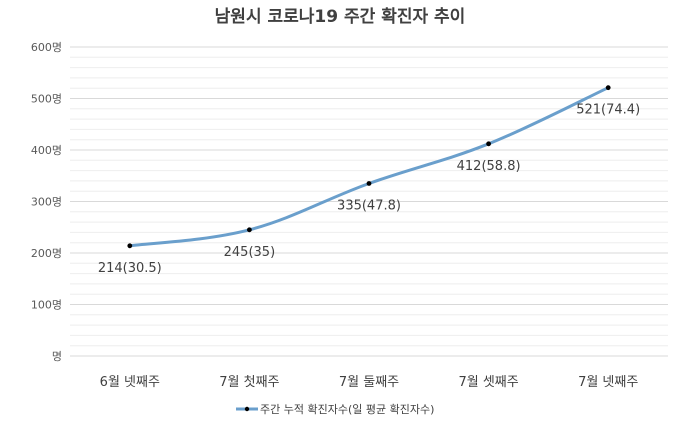 The image size is (680, 422). What do you see at coordinates (46, 253) in the screenshot?
I see `y-tick-label: 200명` at bounding box center [46, 253].